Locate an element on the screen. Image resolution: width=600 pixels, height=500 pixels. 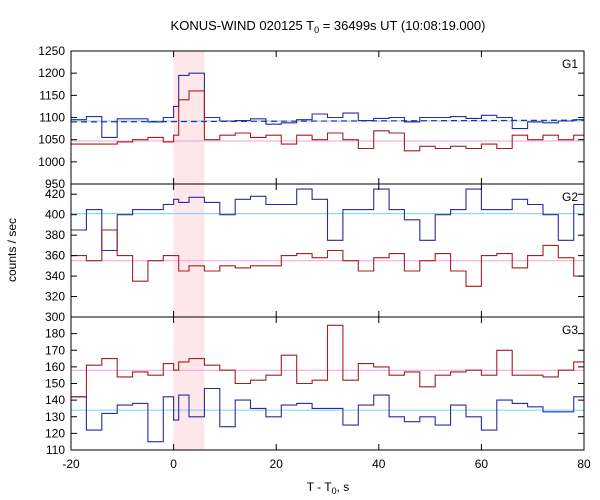
y-tick-label: 320 is located at coordinates (55, 297).